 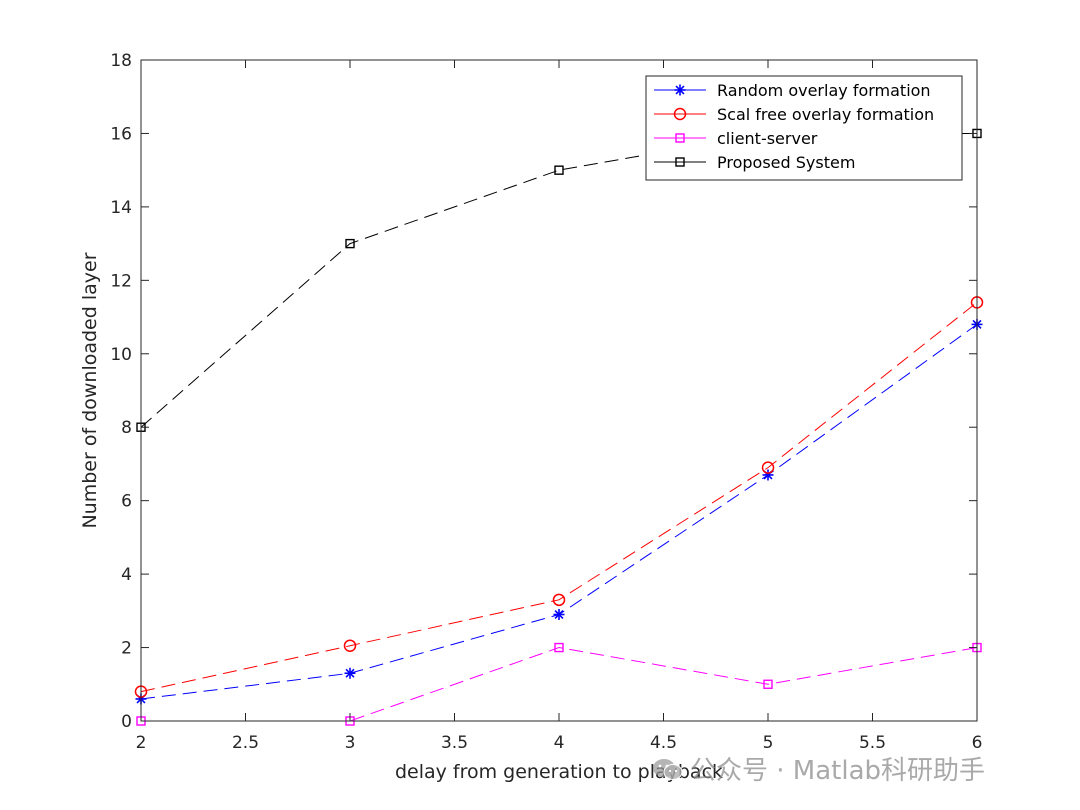 What do you see at coordinates (121, 208) in the screenshot?
I see `y-tick-label: 14` at bounding box center [121, 208].